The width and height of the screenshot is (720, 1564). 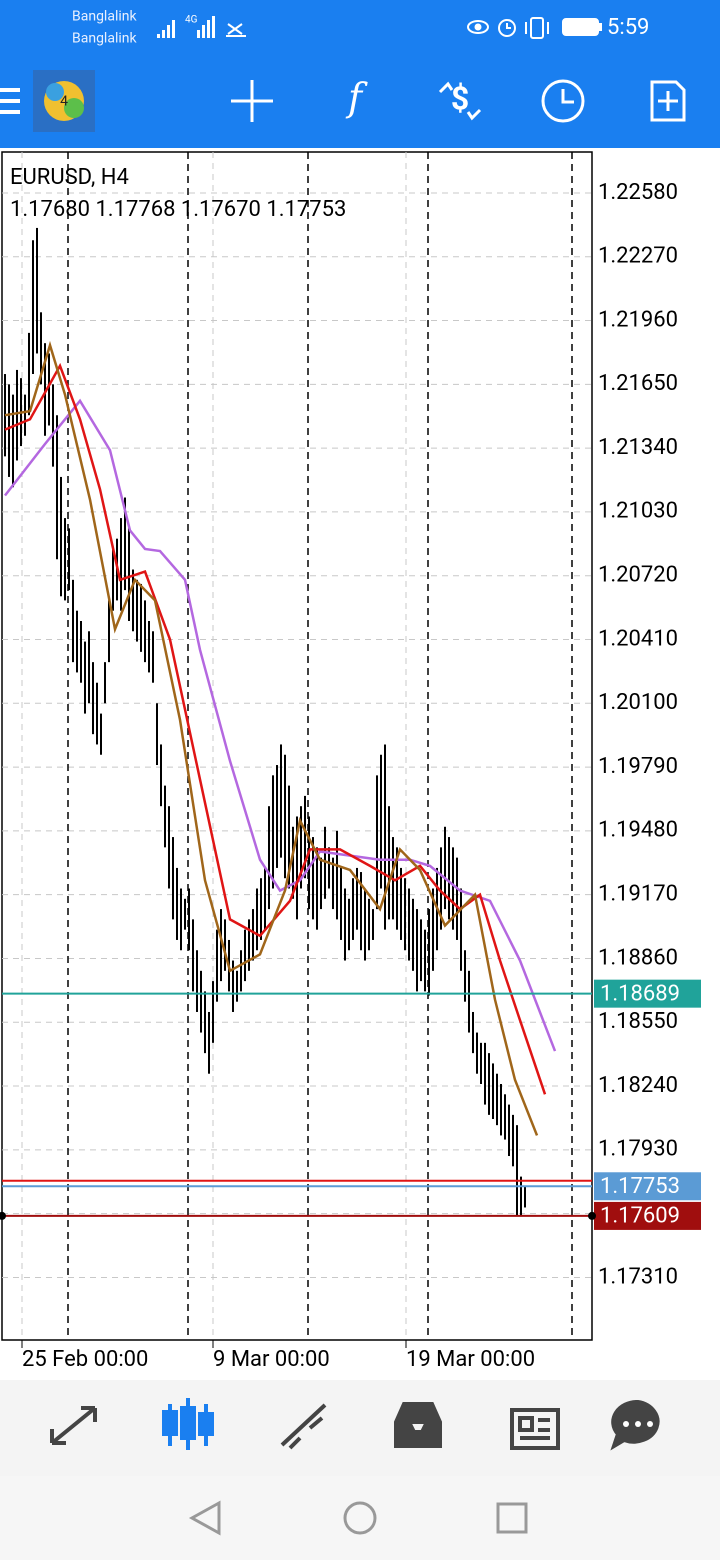 I want to click on y-tick-label: 1.21960, so click(x=638, y=319).